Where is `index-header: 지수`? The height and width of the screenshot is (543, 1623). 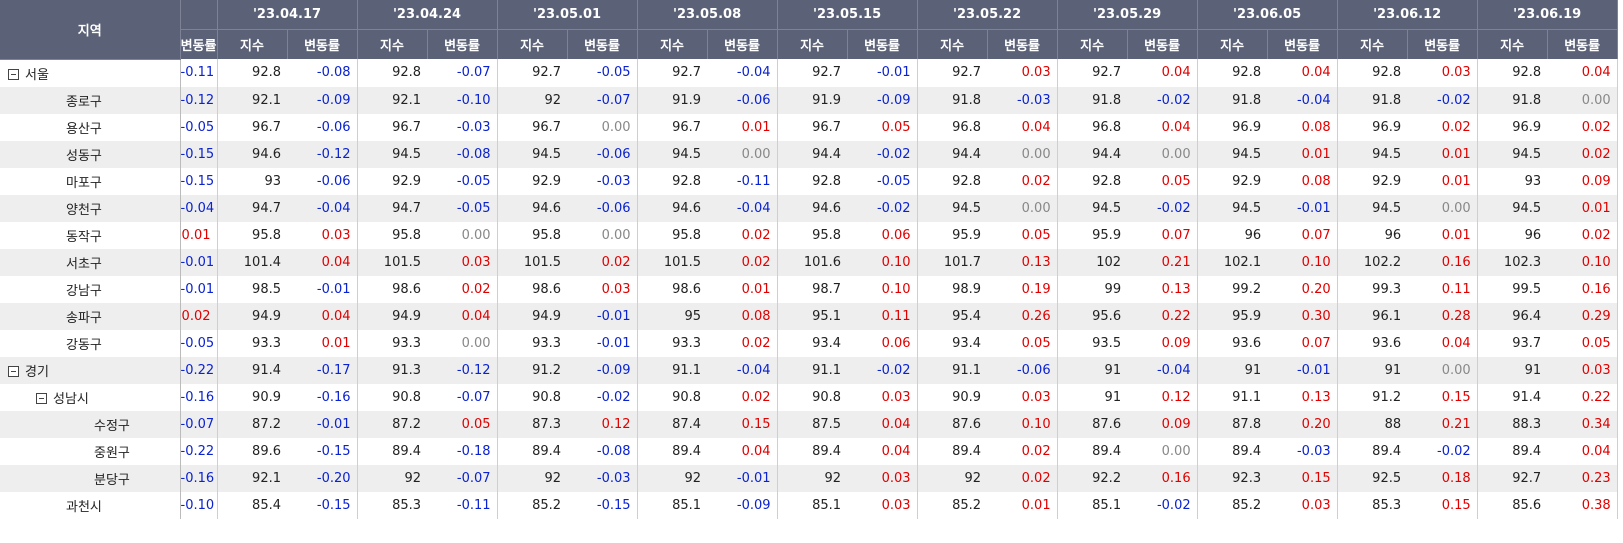
index-header: 지수 is located at coordinates (532, 44).